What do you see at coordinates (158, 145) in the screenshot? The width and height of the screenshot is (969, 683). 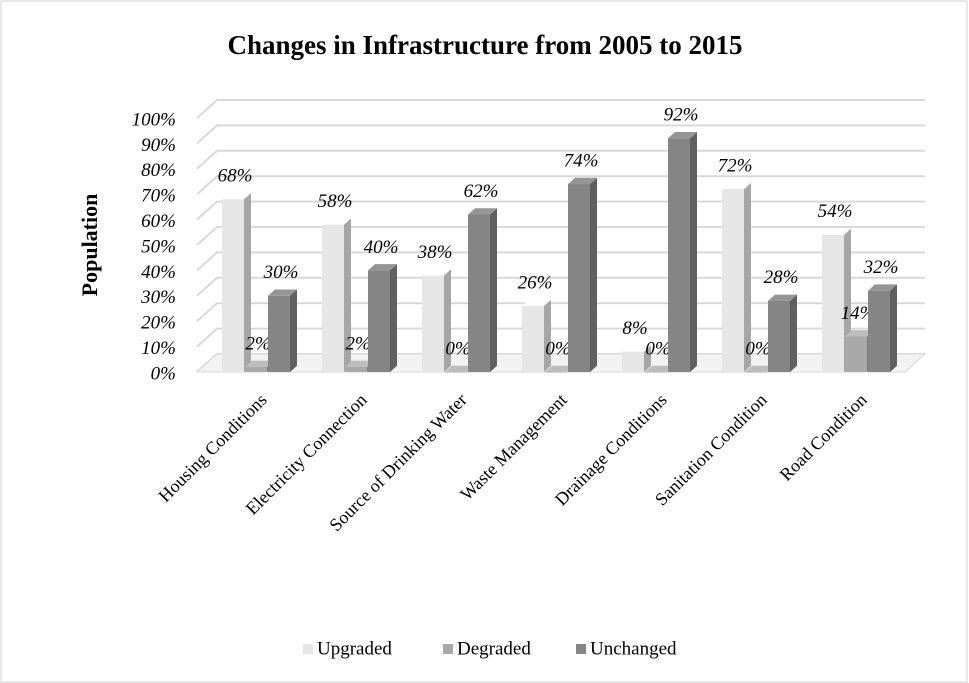 I see `y-tick-label: 90%` at bounding box center [158, 145].